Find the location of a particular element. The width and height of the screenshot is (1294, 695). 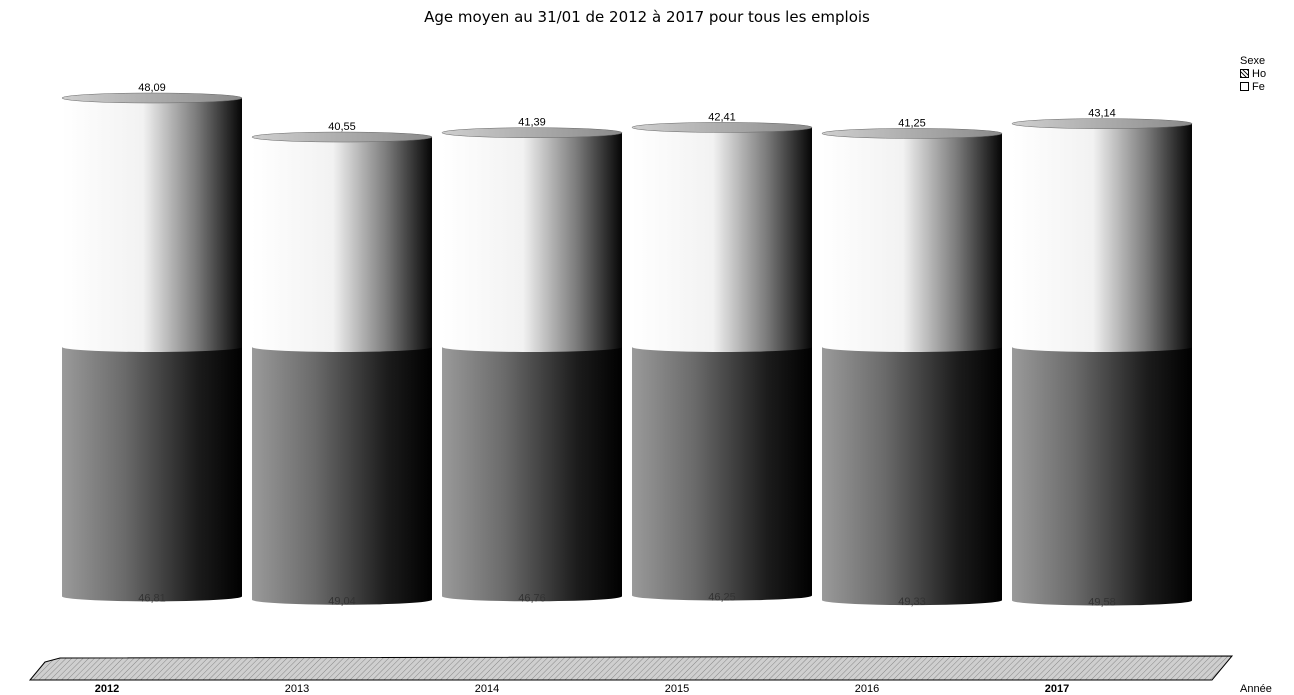

x-tick-2012: 2012 is located at coordinates (107, 689).